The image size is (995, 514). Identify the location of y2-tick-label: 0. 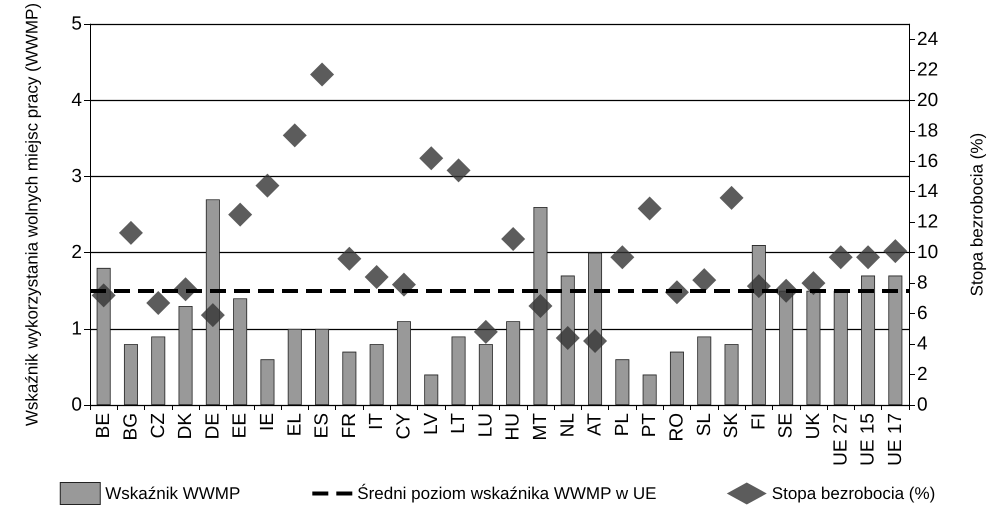
(922, 405).